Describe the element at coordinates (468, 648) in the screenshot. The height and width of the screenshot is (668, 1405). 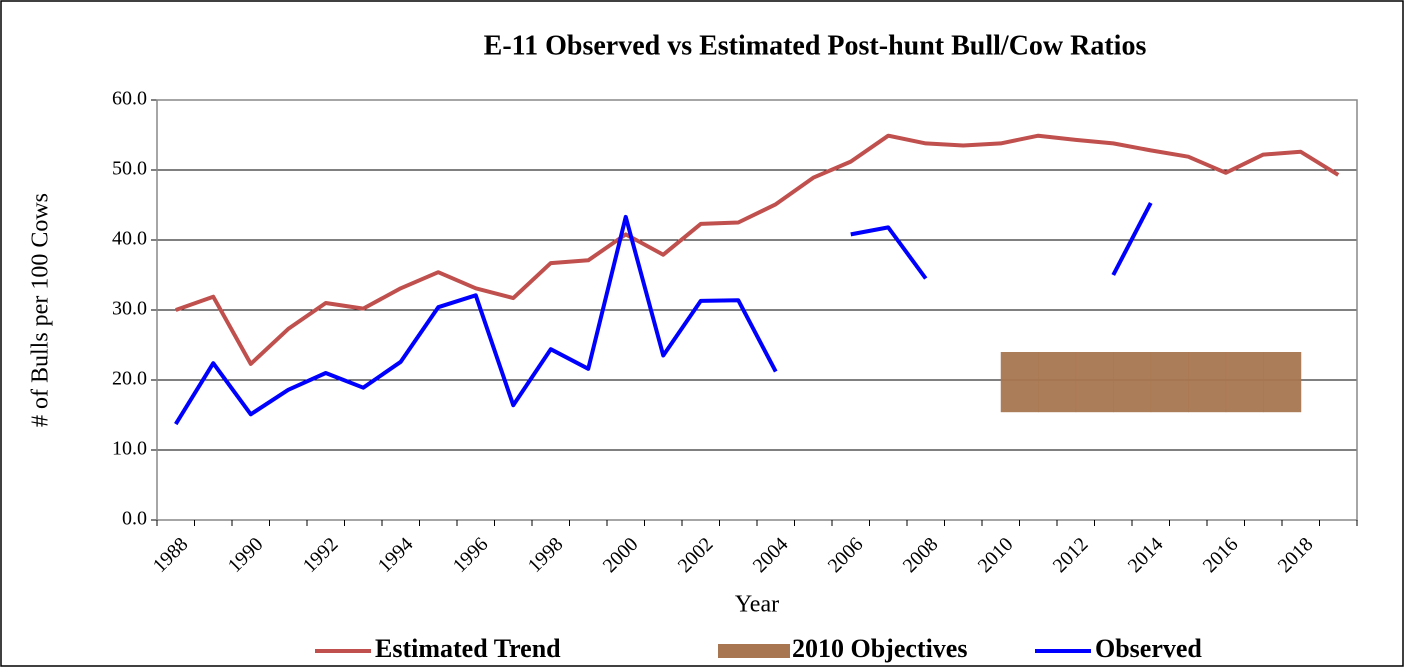
I see `legend-label: Estimated Trend` at that location.